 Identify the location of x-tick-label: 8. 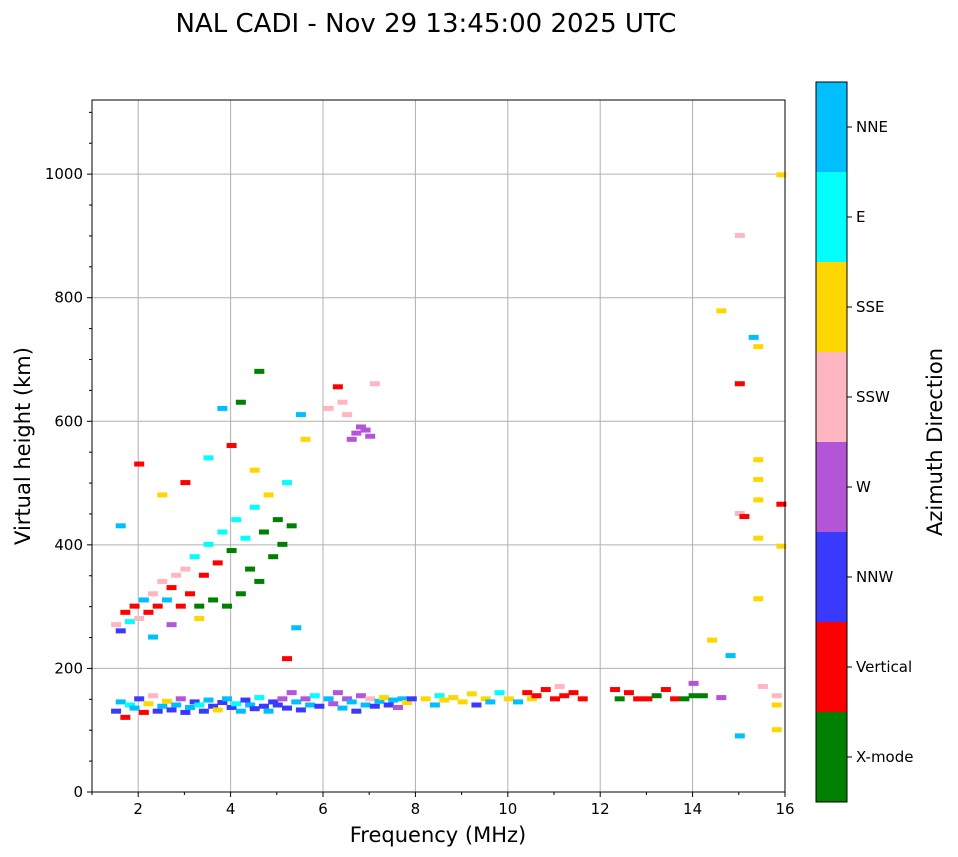
(416, 809).